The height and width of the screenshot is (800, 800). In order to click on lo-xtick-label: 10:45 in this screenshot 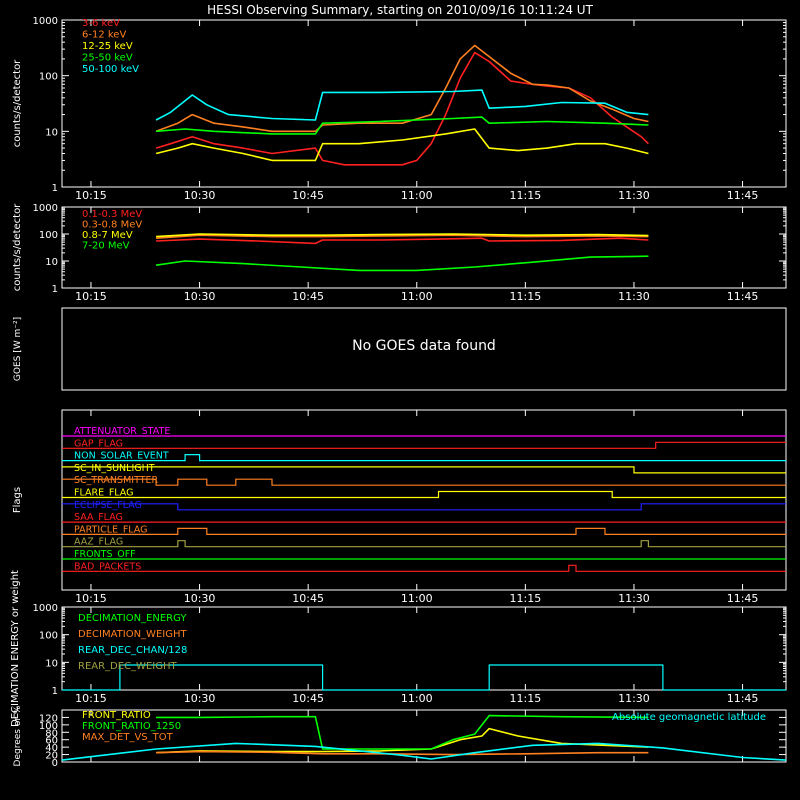, I will do `click(308, 195)`.